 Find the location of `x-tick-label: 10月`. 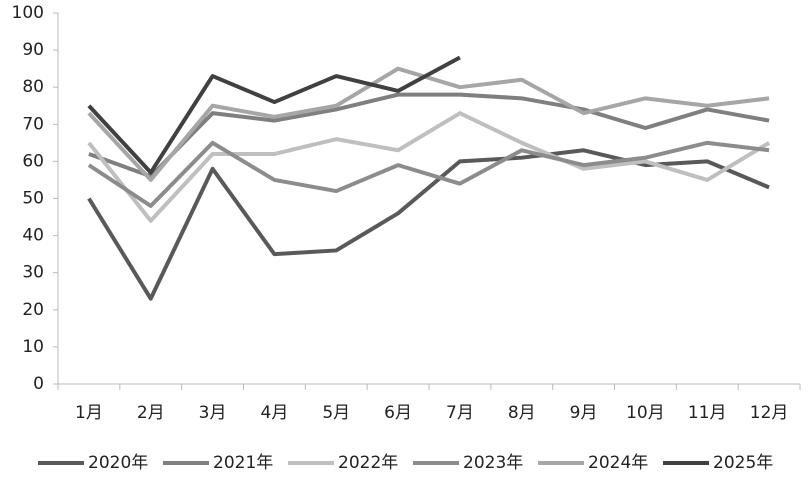

x-tick-label: 10月 is located at coordinates (645, 413).